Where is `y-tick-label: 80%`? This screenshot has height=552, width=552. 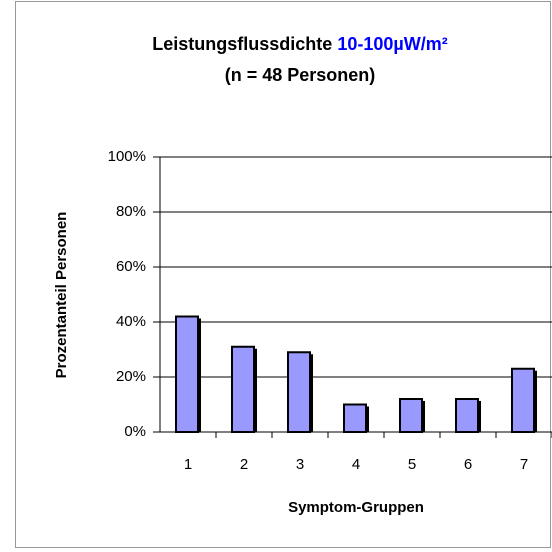
y-tick-label: 80% is located at coordinates (131, 211).